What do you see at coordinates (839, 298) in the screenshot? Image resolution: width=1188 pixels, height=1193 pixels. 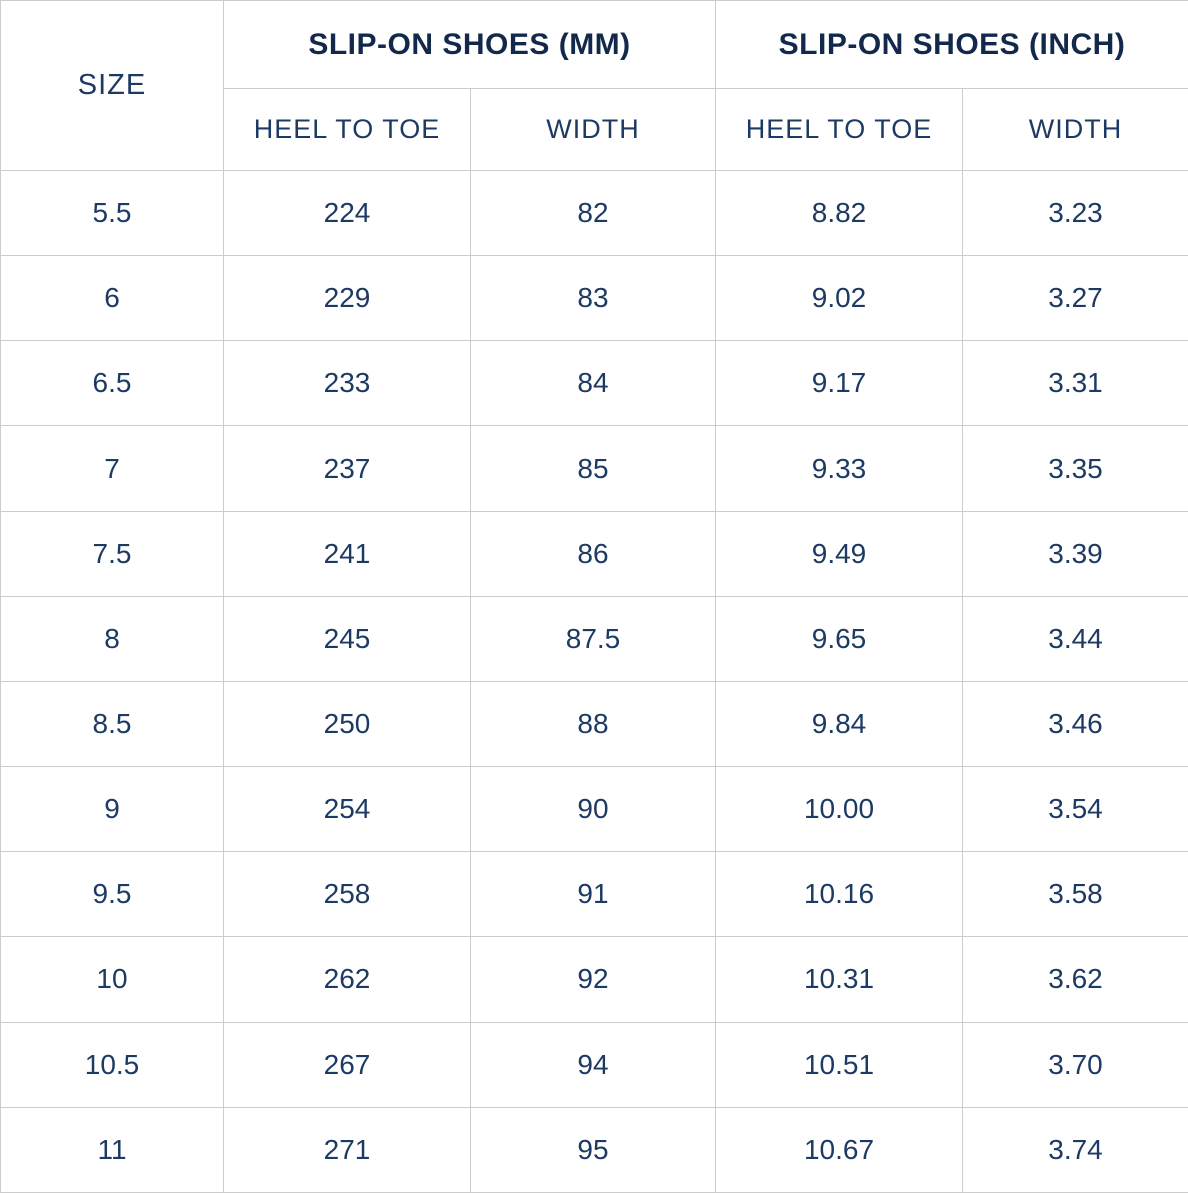 I see `inch-heel-to-toe-cell: 9.02` at bounding box center [839, 298].